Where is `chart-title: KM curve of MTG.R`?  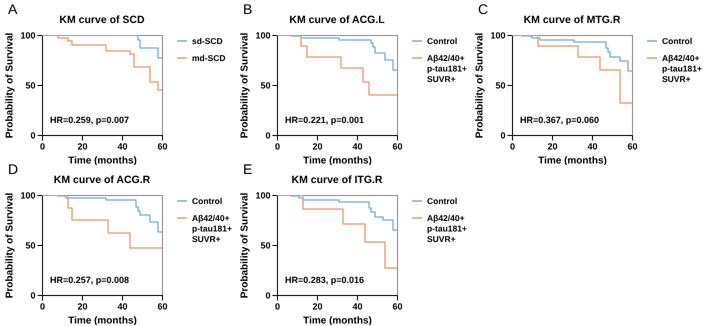 chart-title: KM curve of MTG.R is located at coordinates (572, 20).